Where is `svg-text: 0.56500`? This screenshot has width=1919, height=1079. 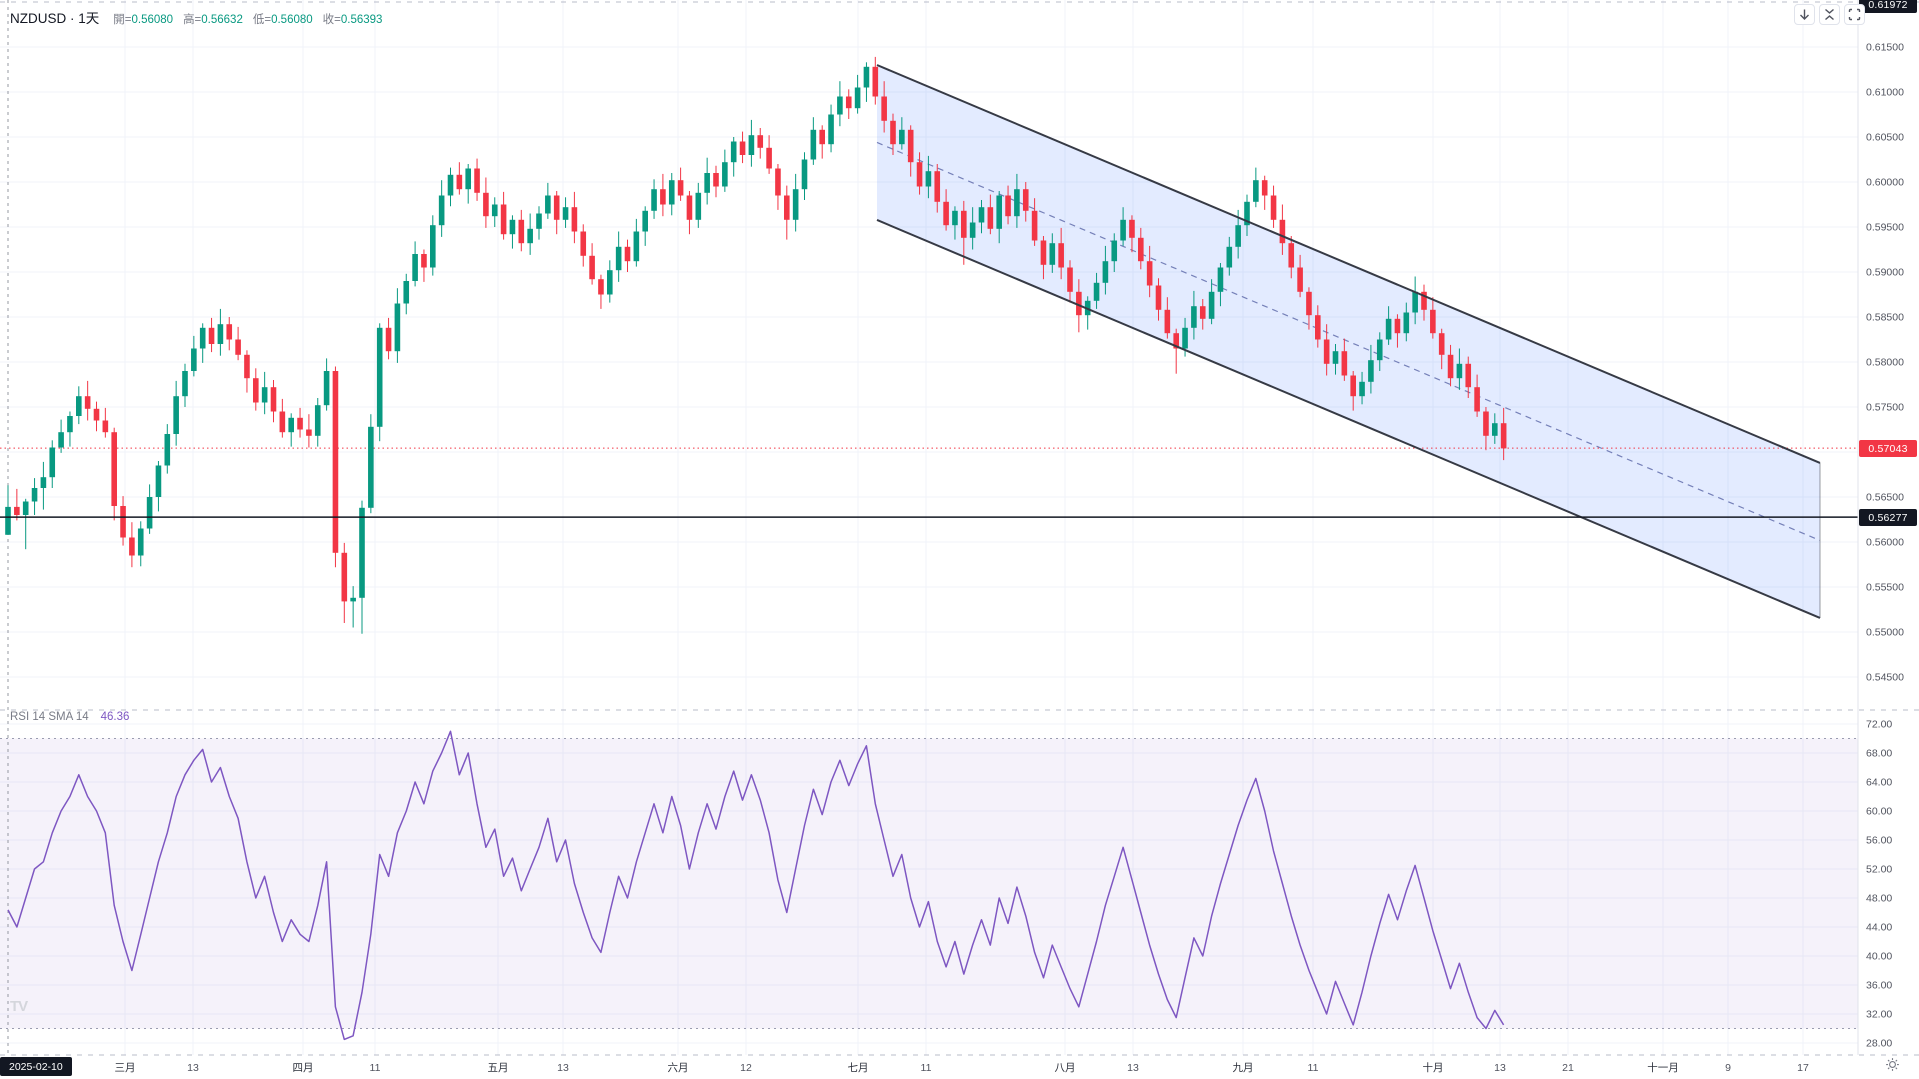
svg-text: 0.56500 is located at coordinates (1885, 498).